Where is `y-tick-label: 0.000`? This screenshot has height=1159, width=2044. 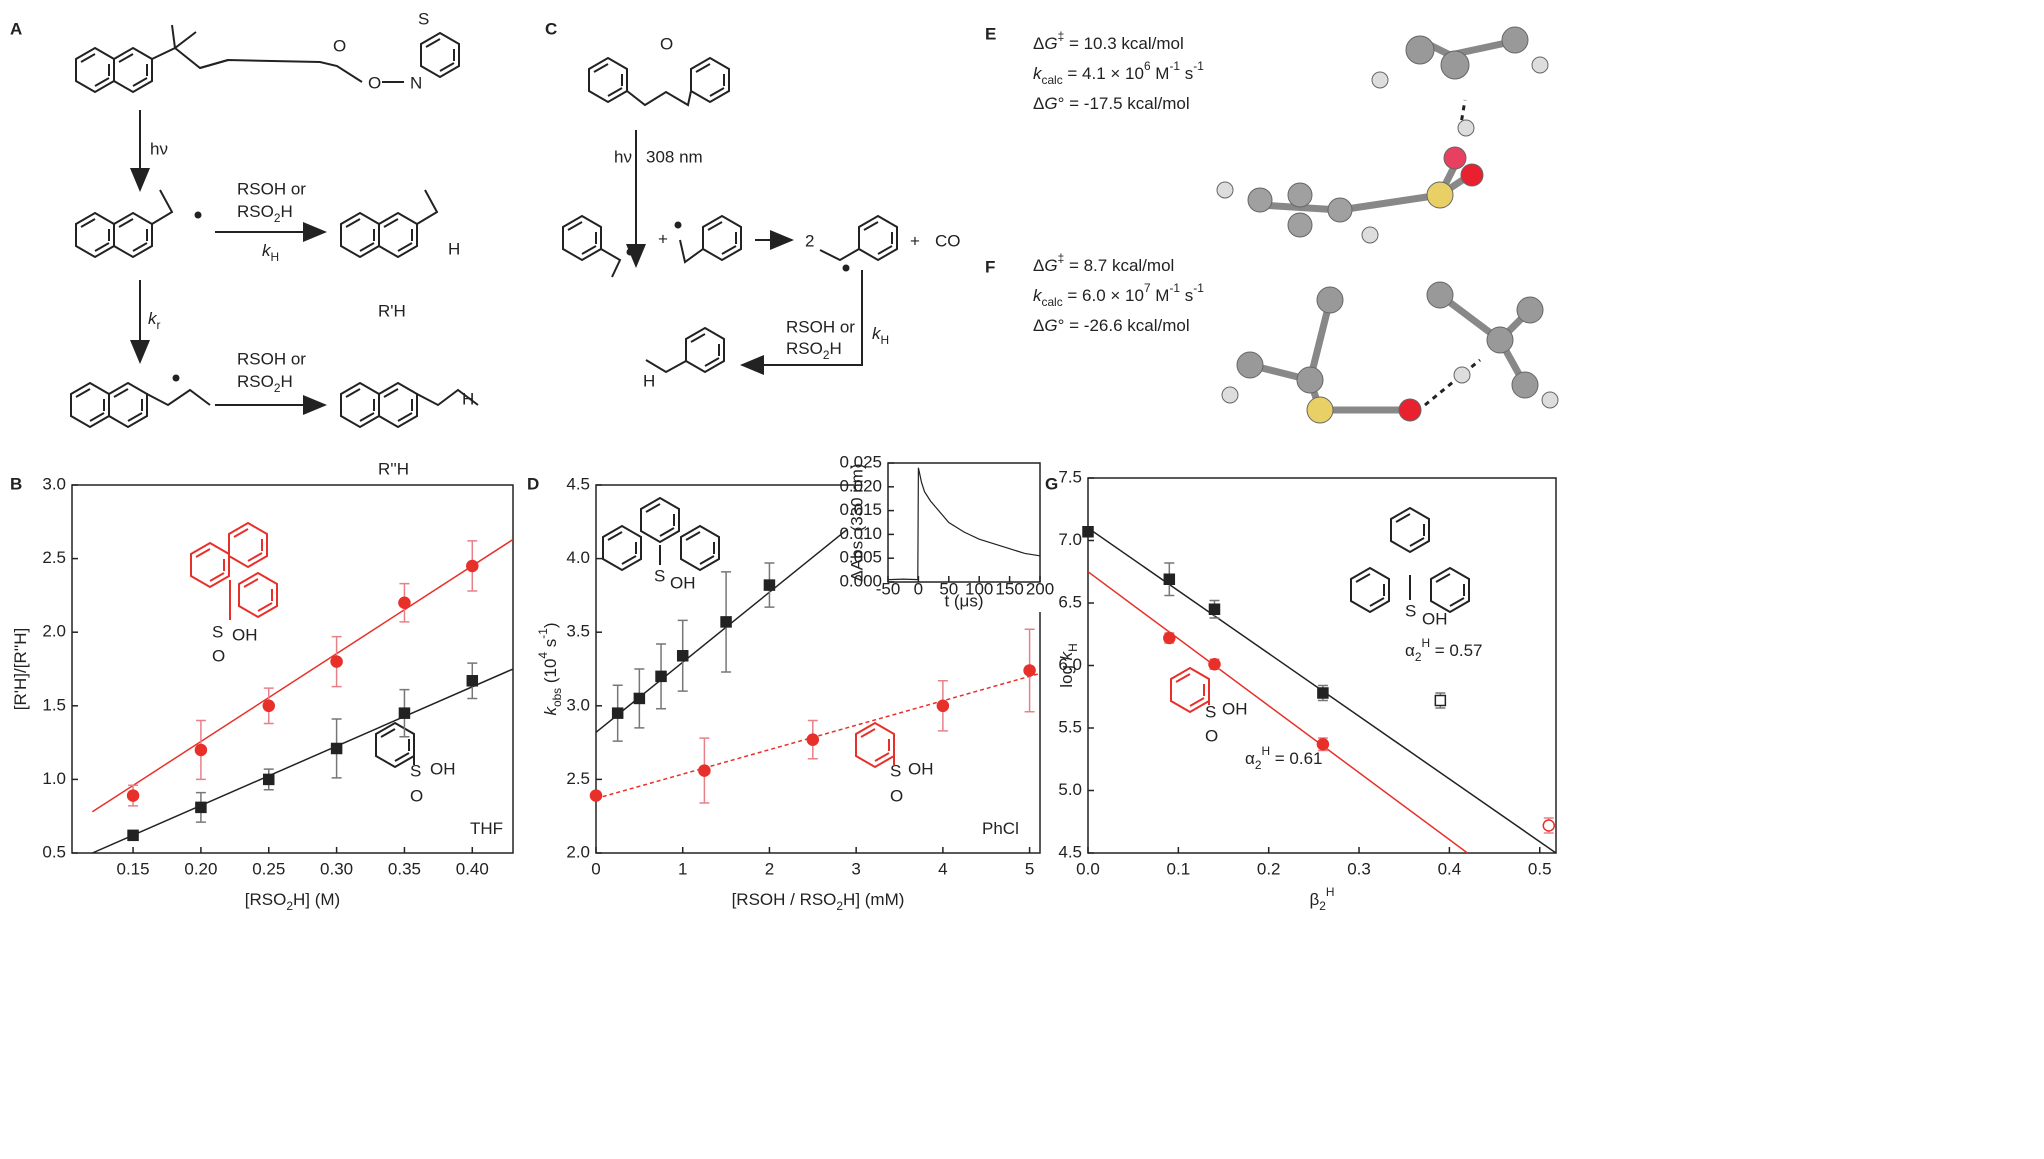
y-tick-label: 0.000 is located at coordinates (860, 580).